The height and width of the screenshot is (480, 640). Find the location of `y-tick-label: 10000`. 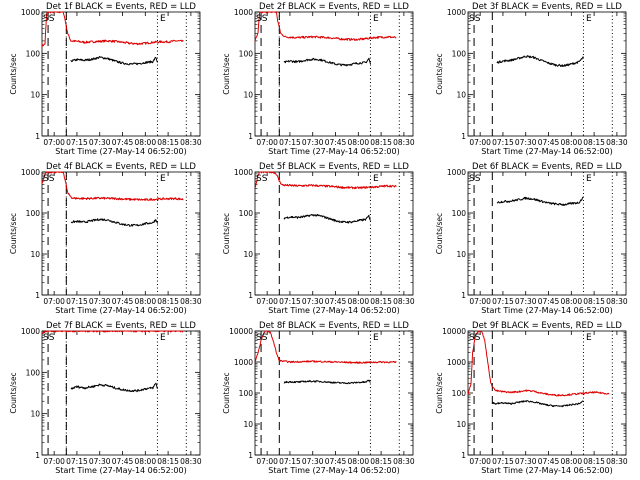

y-tick-label: 10000 is located at coordinates (241, 331).